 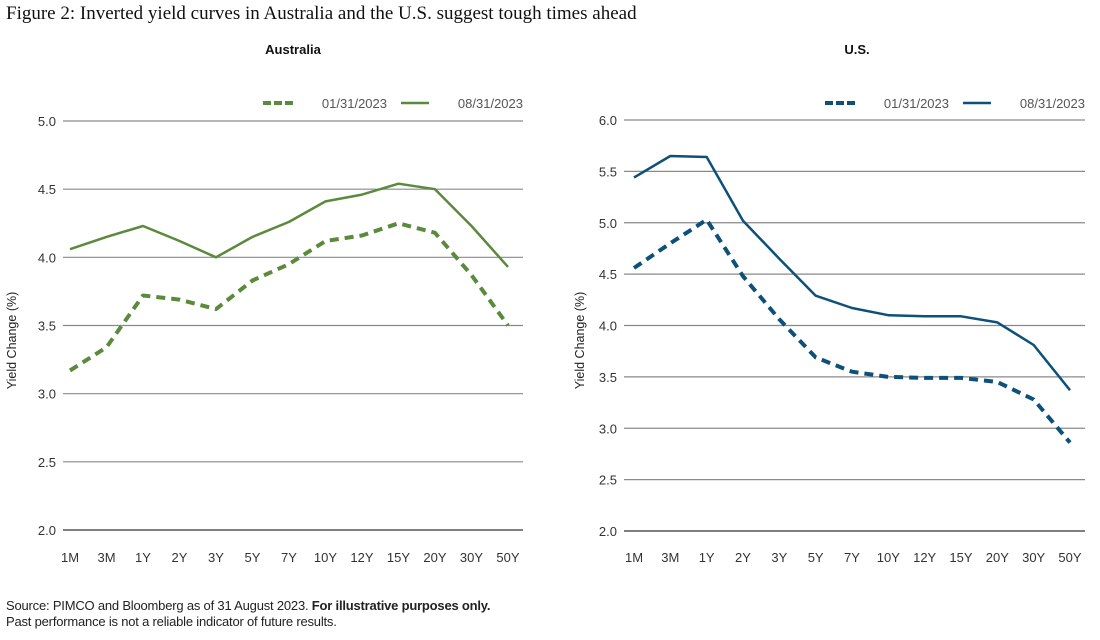 I want to click on australia-x-tick-label: 1M, so click(x=70, y=557).